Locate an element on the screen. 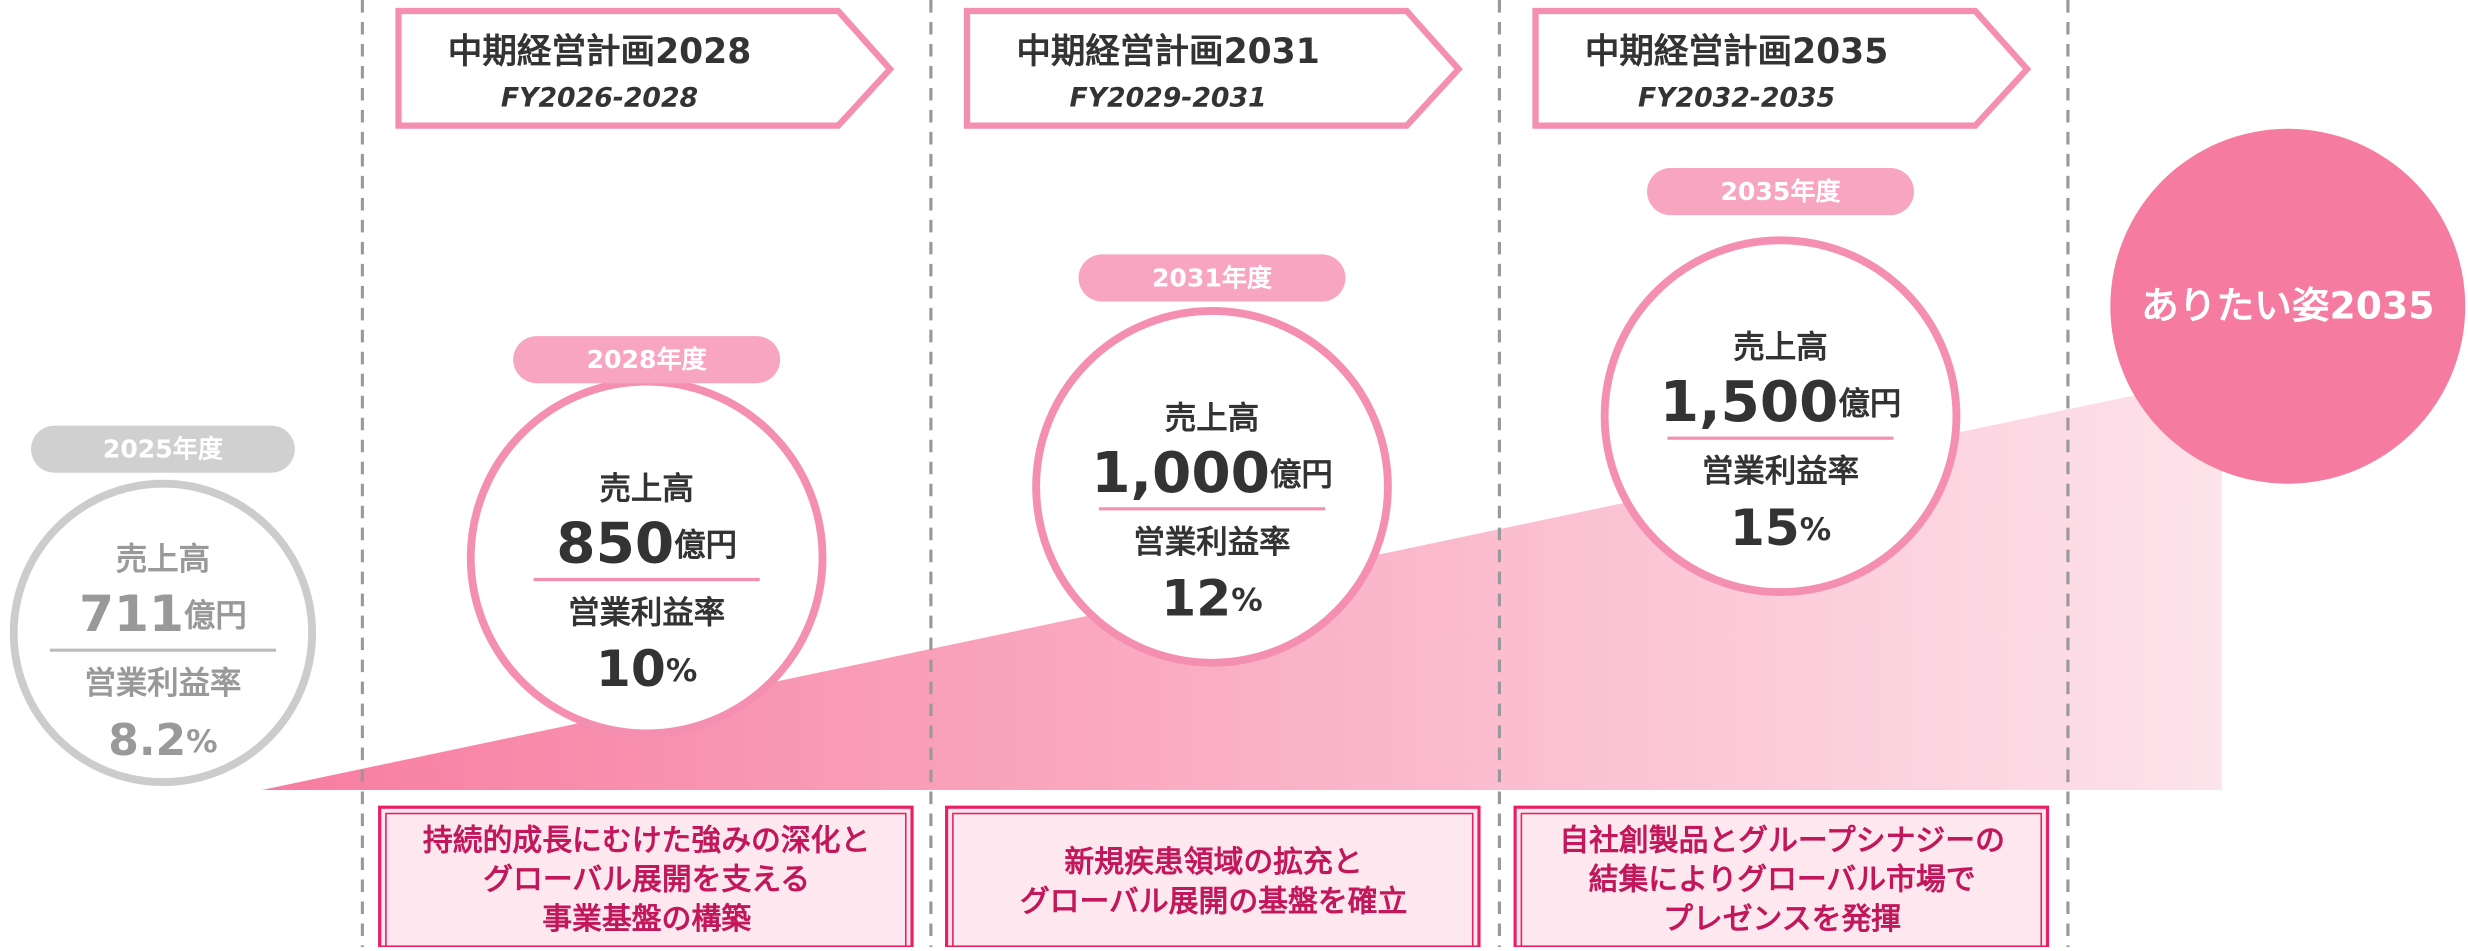 The height and width of the screenshot is (951, 2468). year-label: 2035年度 is located at coordinates (1780, 191).